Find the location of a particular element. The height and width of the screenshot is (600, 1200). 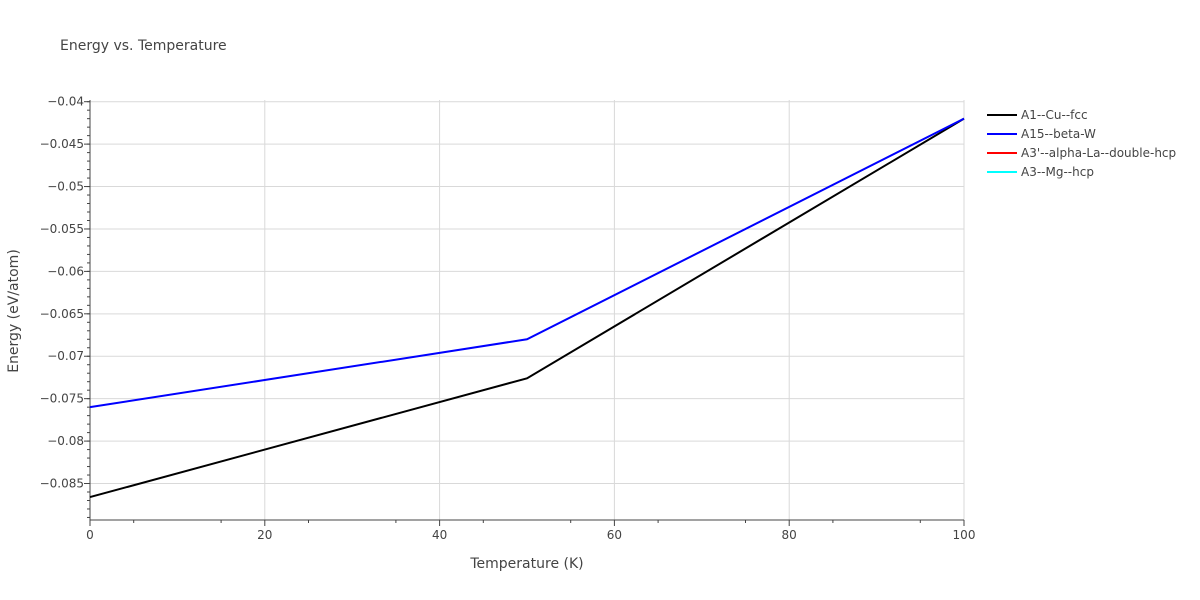

legend-item: A15--beta-W is located at coordinates (1041, 134).